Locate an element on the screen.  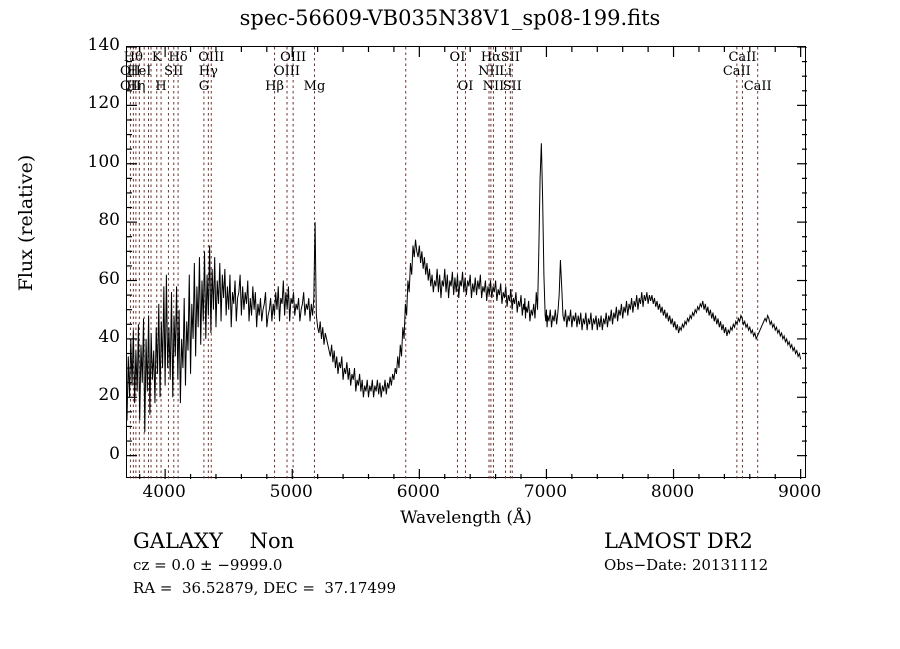
x-tick-label: 7000 is located at coordinates (545, 492).